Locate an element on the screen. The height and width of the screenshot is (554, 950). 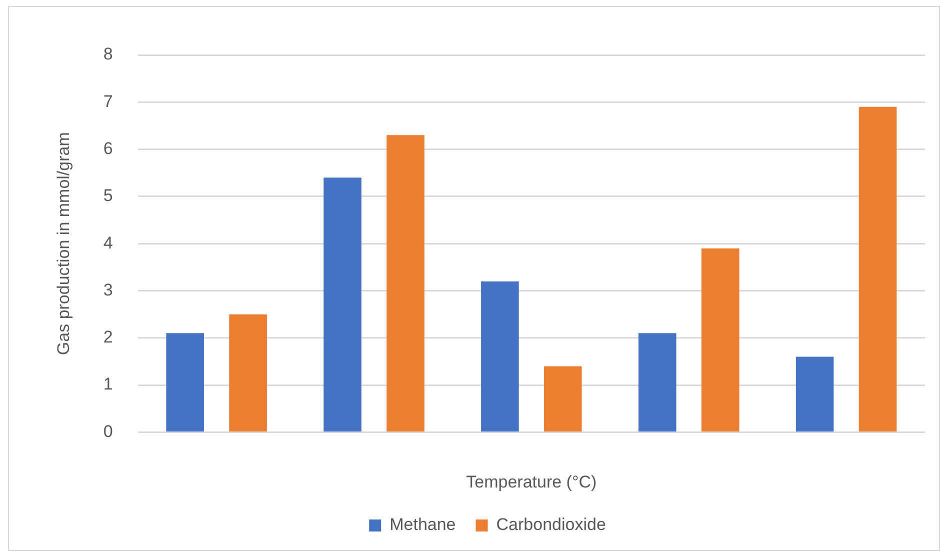
y-tick-label: 0 is located at coordinates (108, 431).